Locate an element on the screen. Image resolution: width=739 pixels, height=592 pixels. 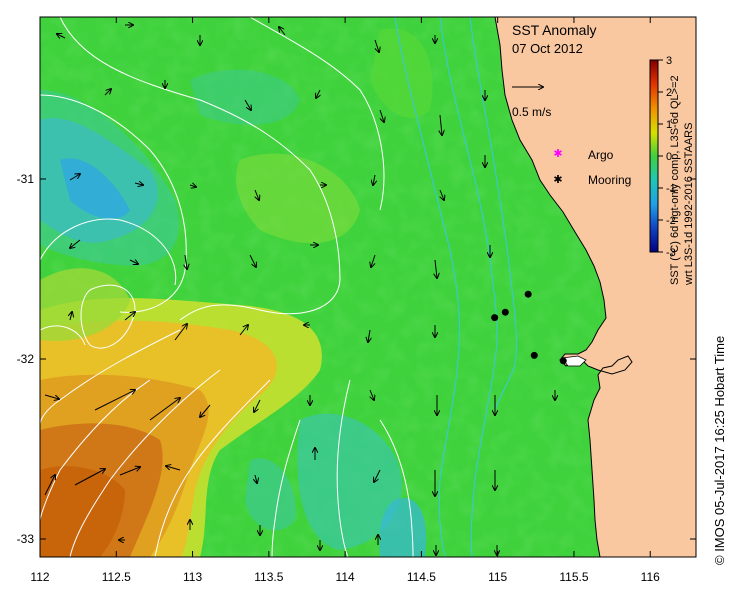
colorbar-tick-label: 2 is located at coordinates (669, 93).